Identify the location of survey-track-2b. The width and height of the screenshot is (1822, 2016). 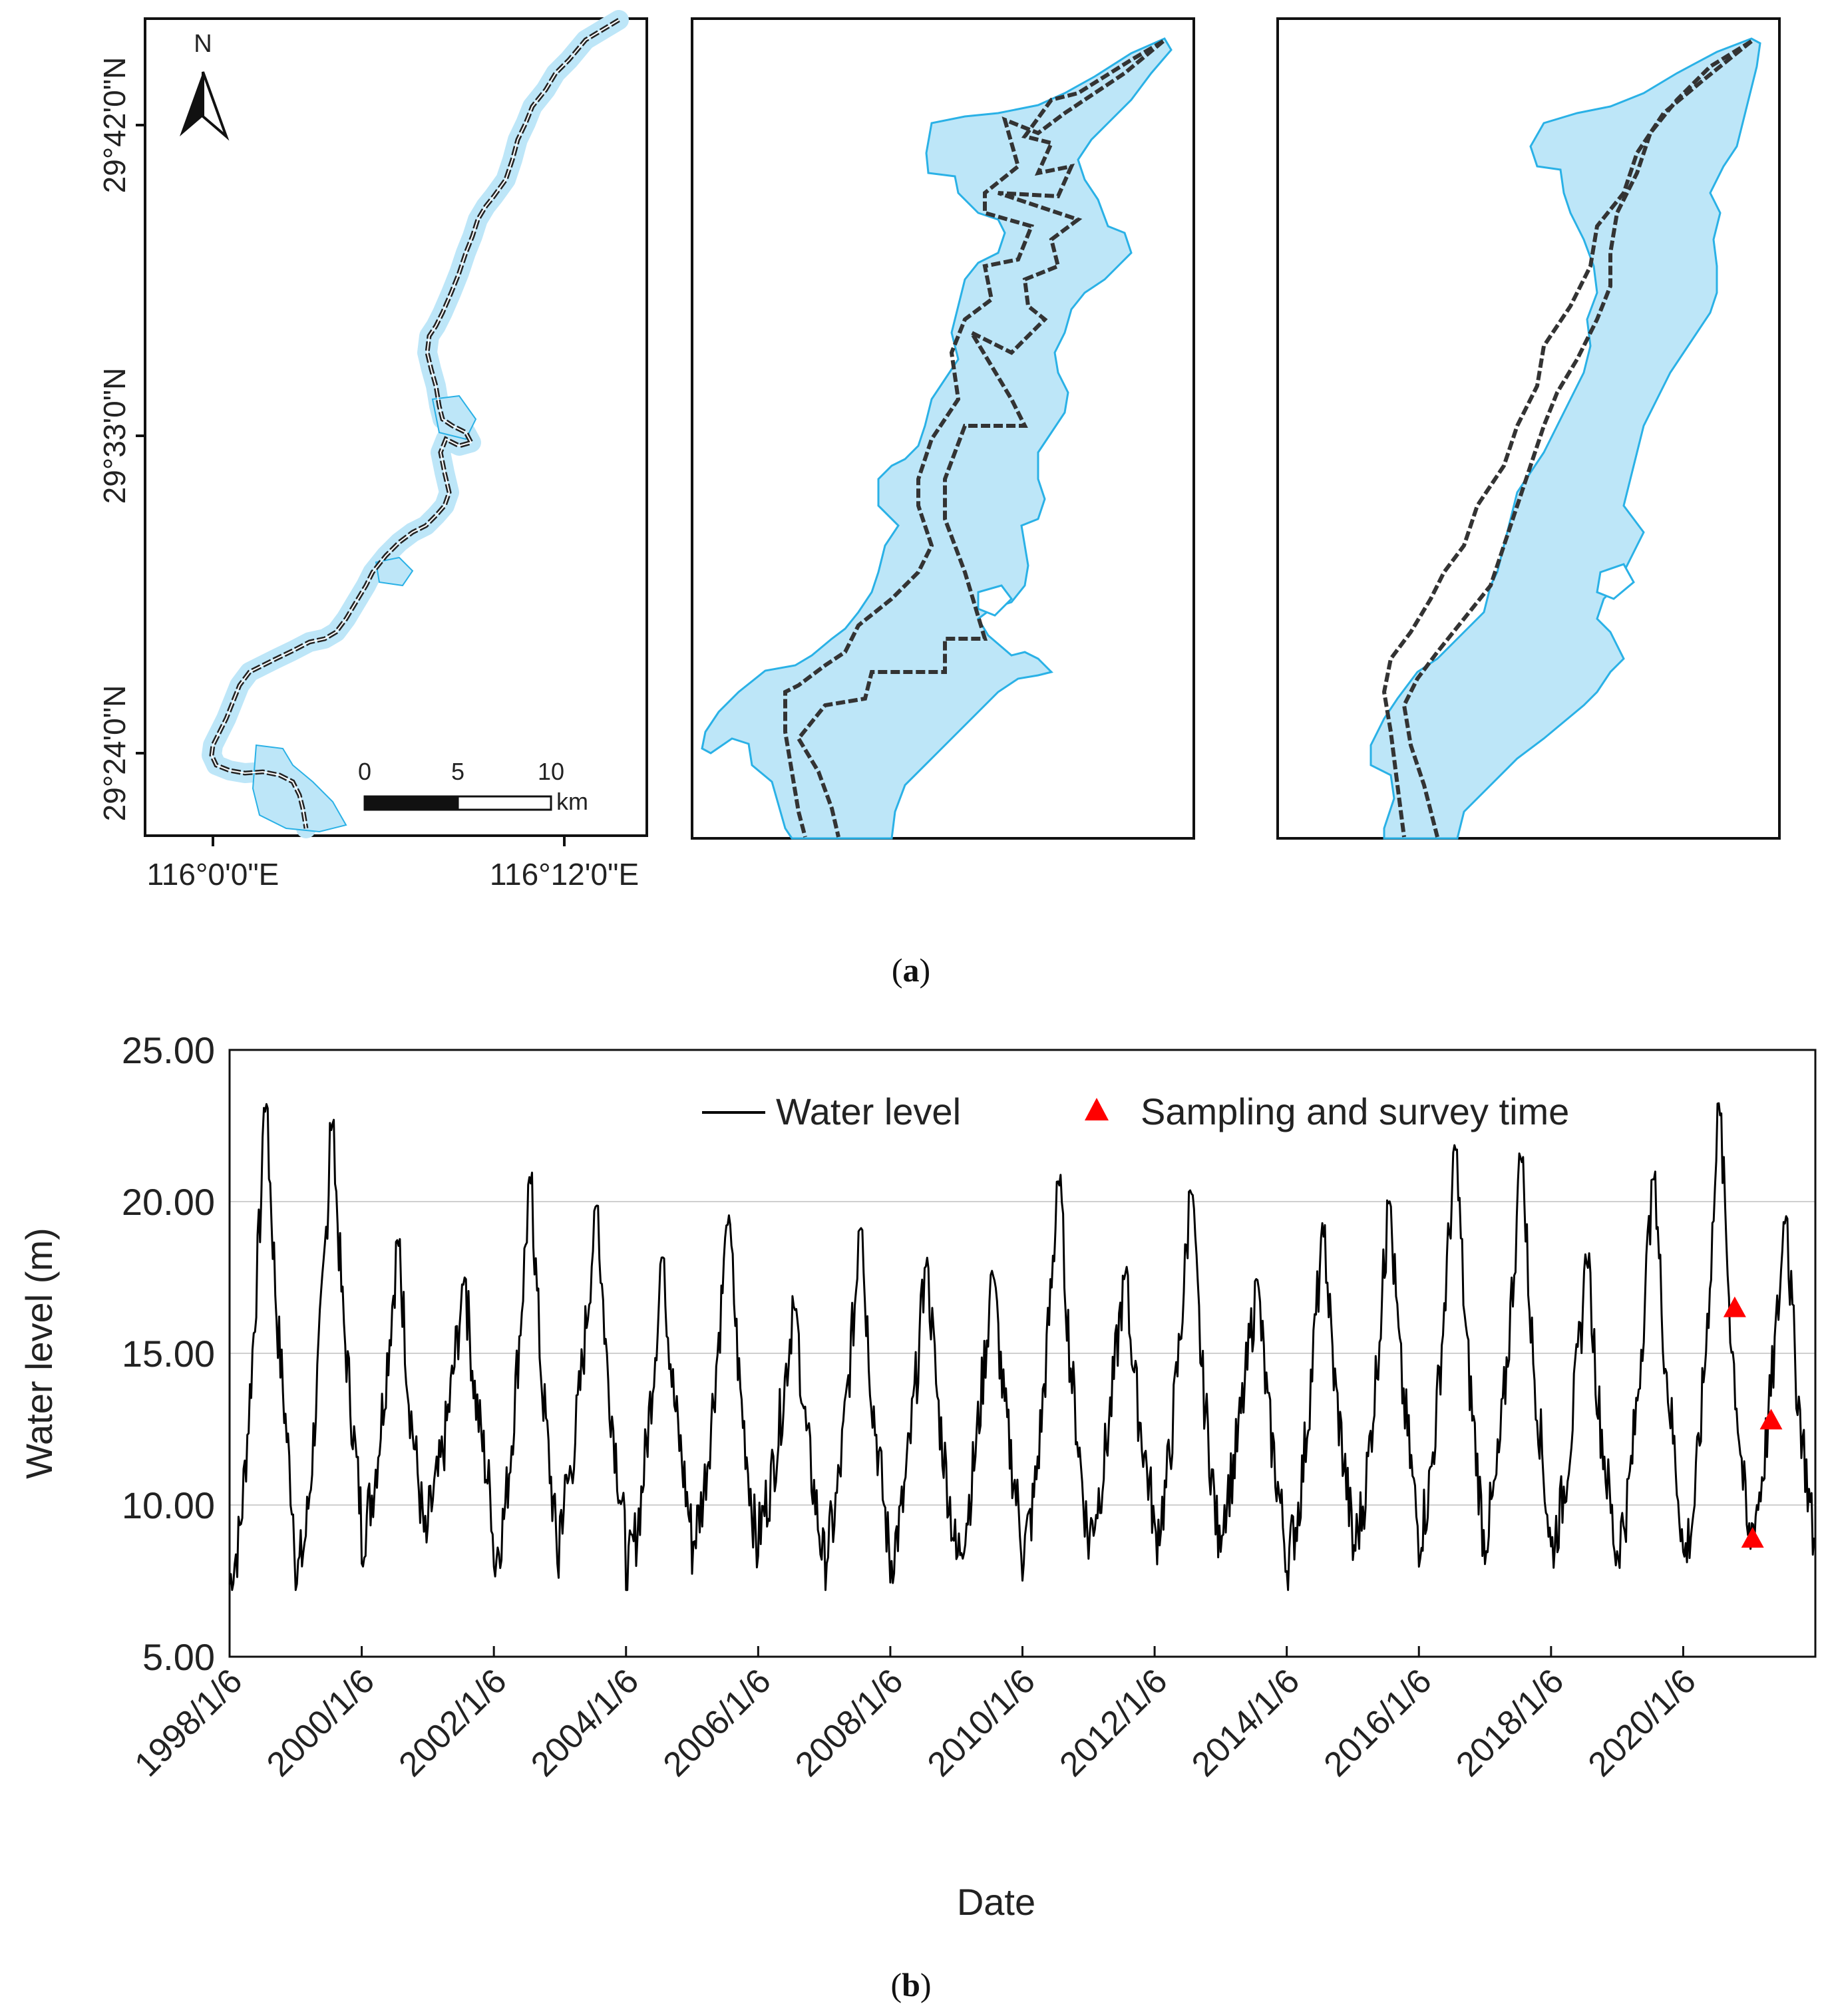
(974, 438).